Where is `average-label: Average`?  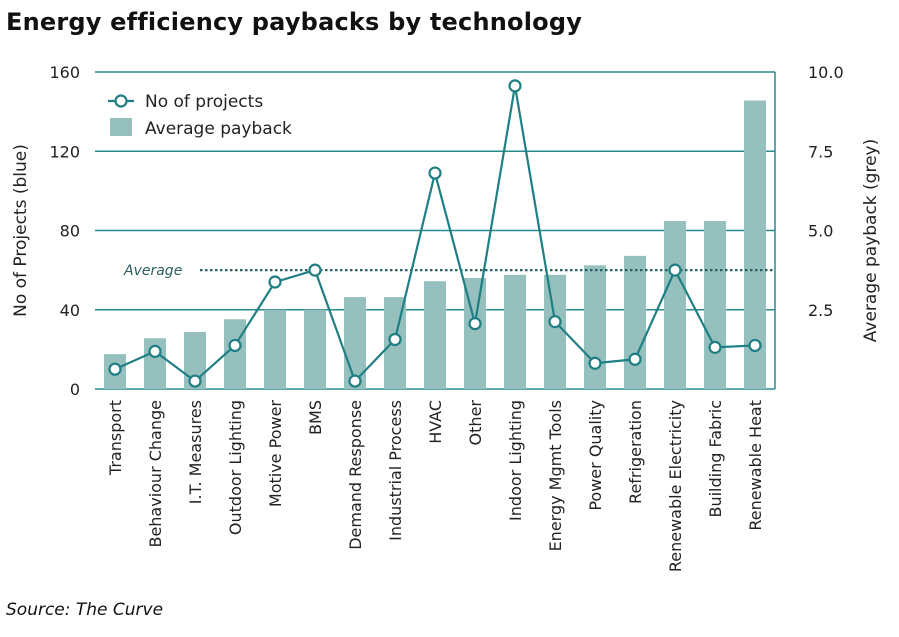 average-label: Average is located at coordinates (152, 271).